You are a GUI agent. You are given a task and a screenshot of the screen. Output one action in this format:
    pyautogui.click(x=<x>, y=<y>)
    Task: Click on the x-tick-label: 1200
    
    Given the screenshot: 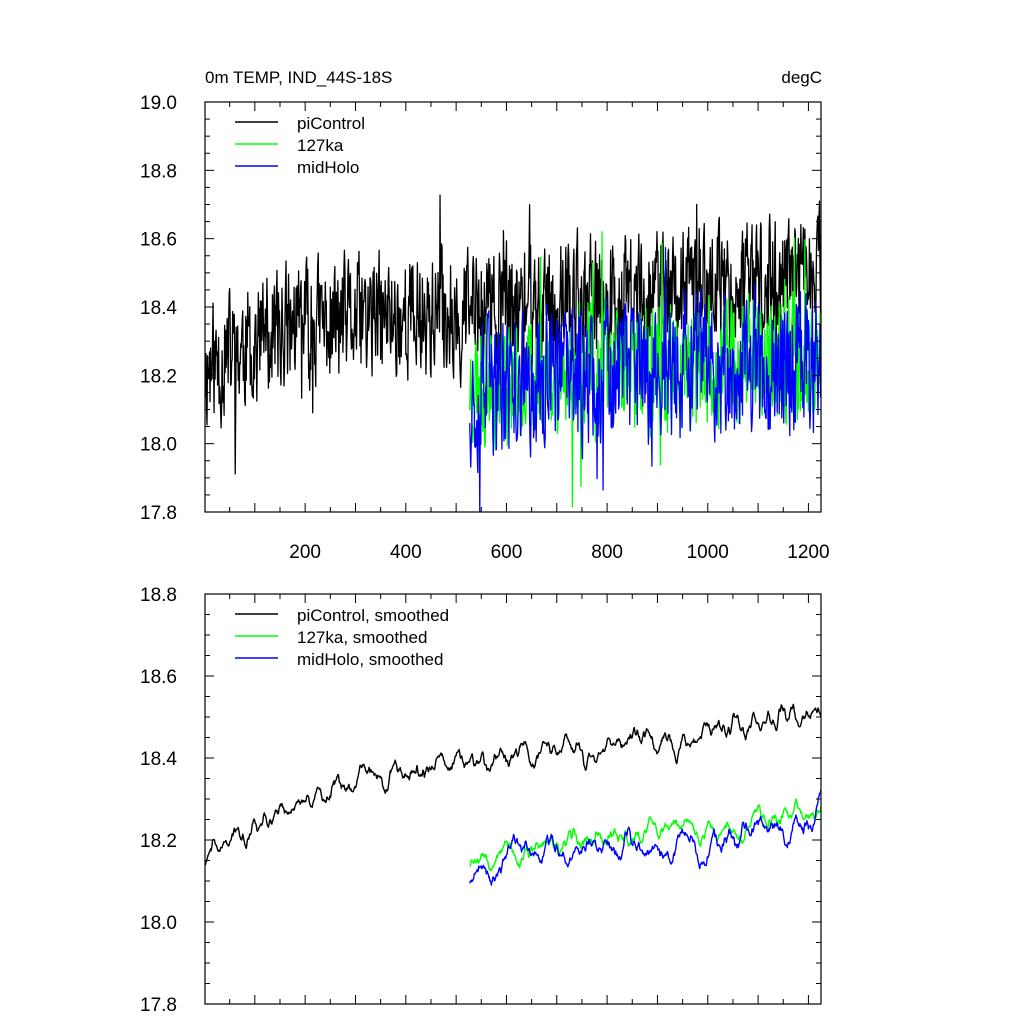 What is the action you would take?
    pyautogui.click(x=808, y=552)
    